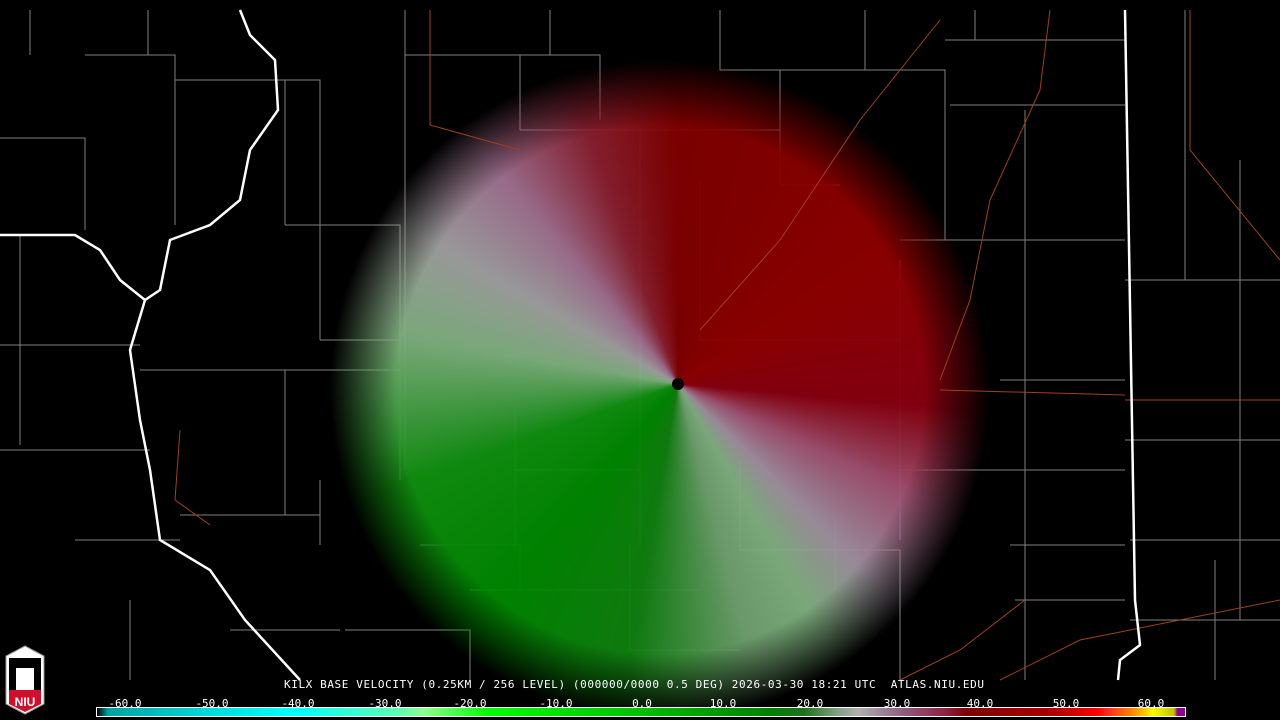 Image resolution: width=1280 pixels, height=720 pixels. I want to click on legend-tick: 60.0, so click(1151, 703).